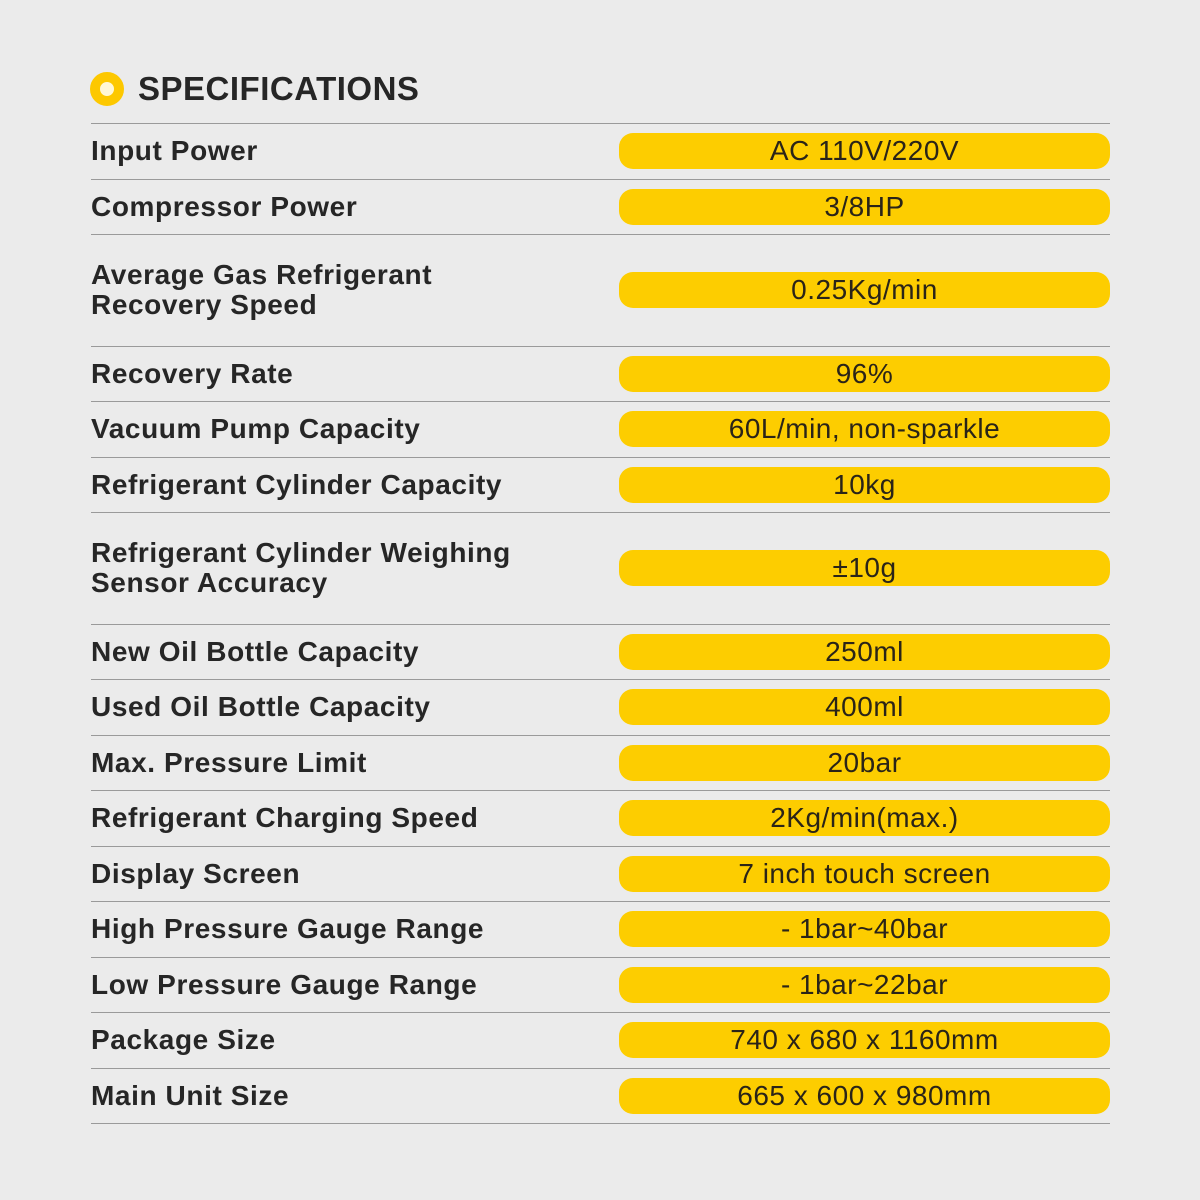 The image size is (1200, 1200). What do you see at coordinates (262, 275) in the screenshot?
I see `spec-label-line: Average Gas Refrigerant` at bounding box center [262, 275].